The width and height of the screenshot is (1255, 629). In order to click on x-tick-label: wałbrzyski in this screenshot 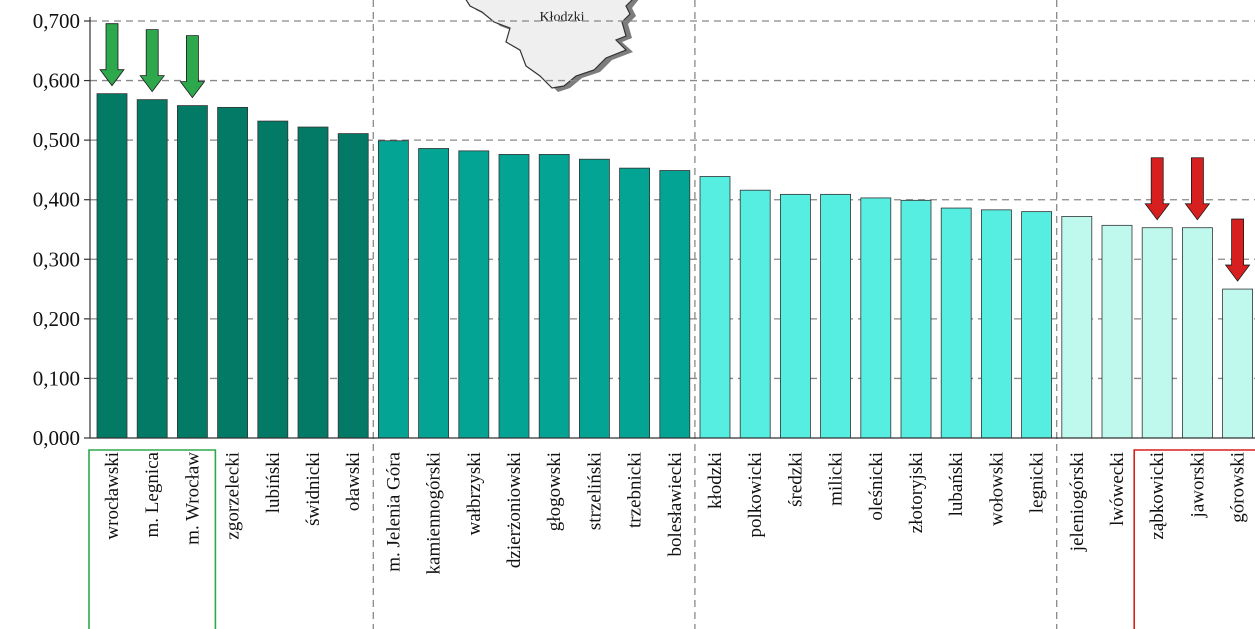, I will do `click(474, 493)`.